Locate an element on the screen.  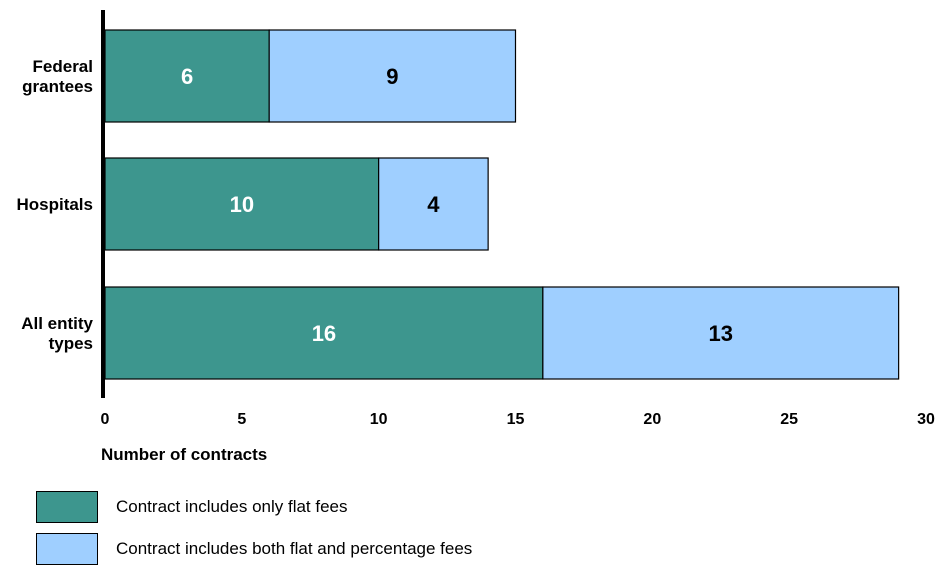
legend-item-flat-fees: Contract includes only flat fees is located at coordinates (254, 507).